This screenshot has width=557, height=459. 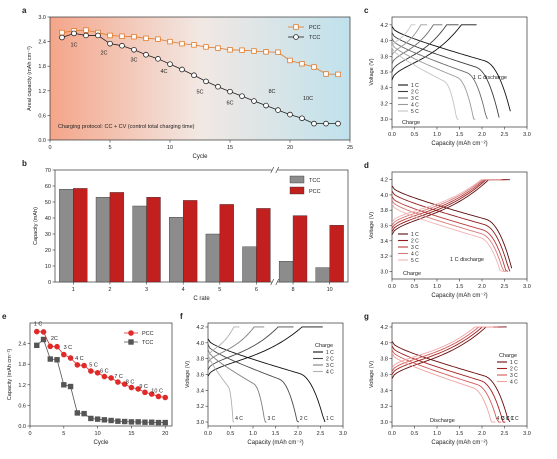 What do you see at coordinates (104, 371) in the screenshot?
I see `rate-annotation: 6 C` at bounding box center [104, 371].